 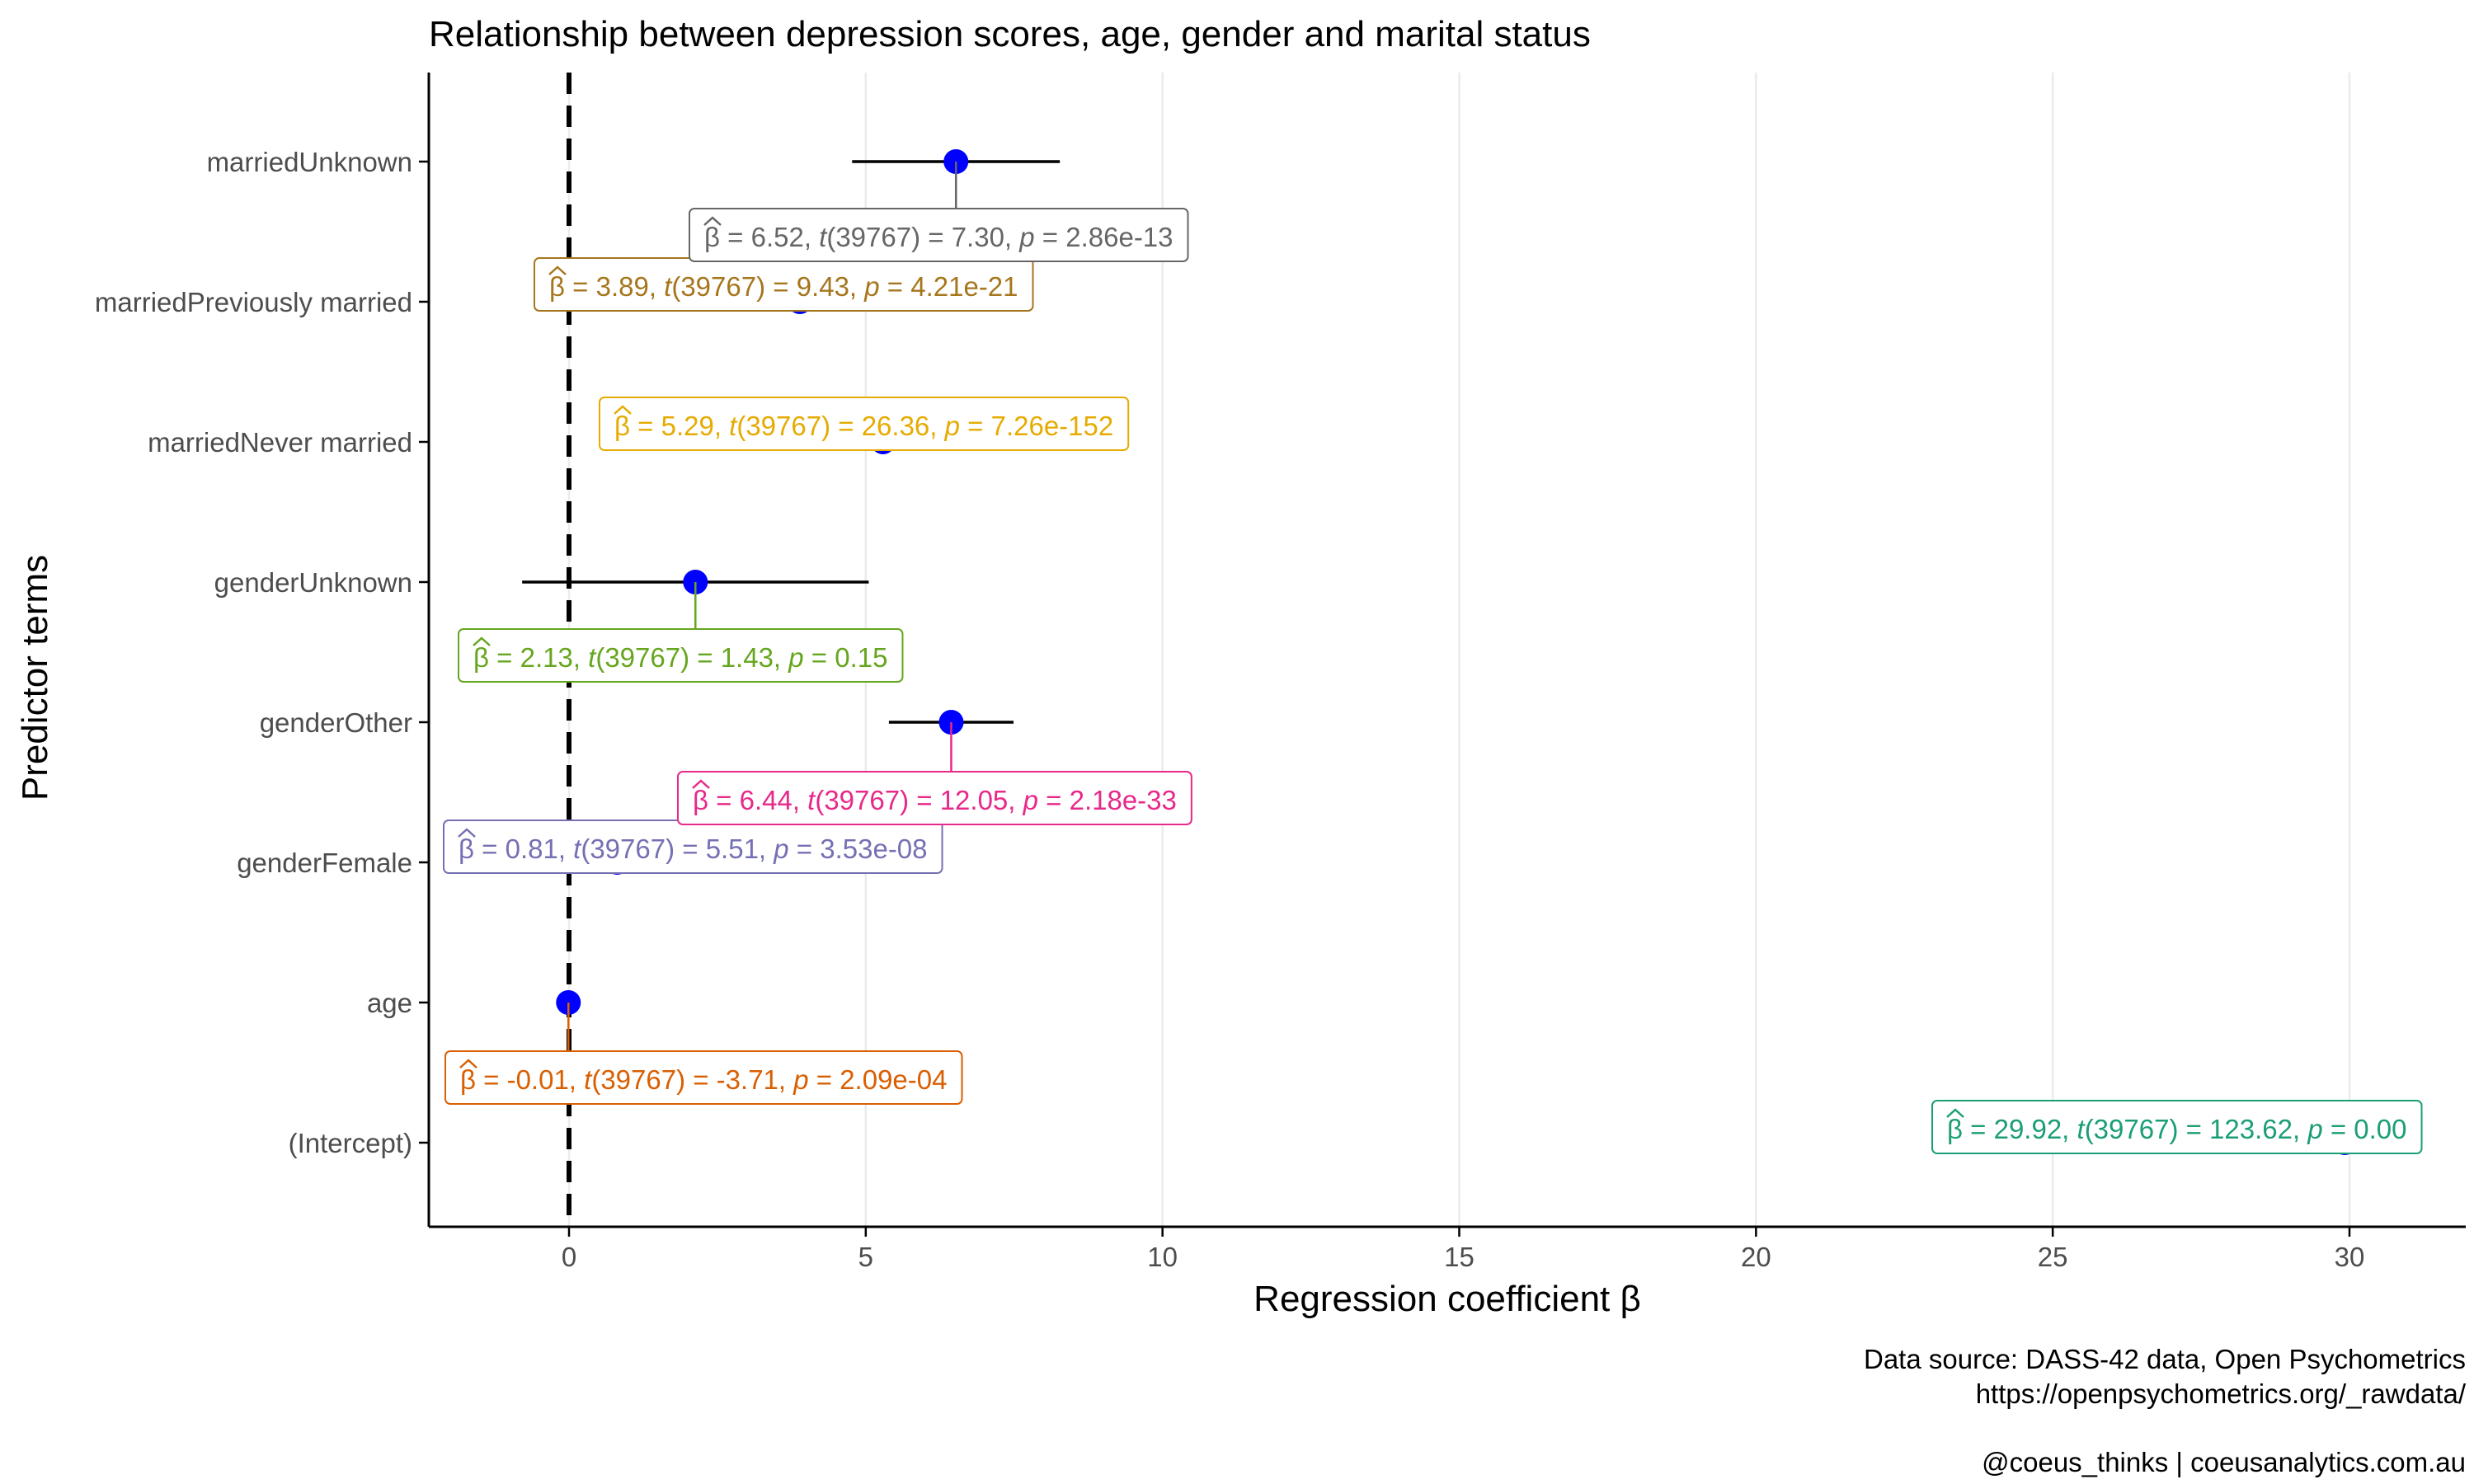 I want to click on stat-text-part: = 4.21e-21, so click(x=949, y=286).